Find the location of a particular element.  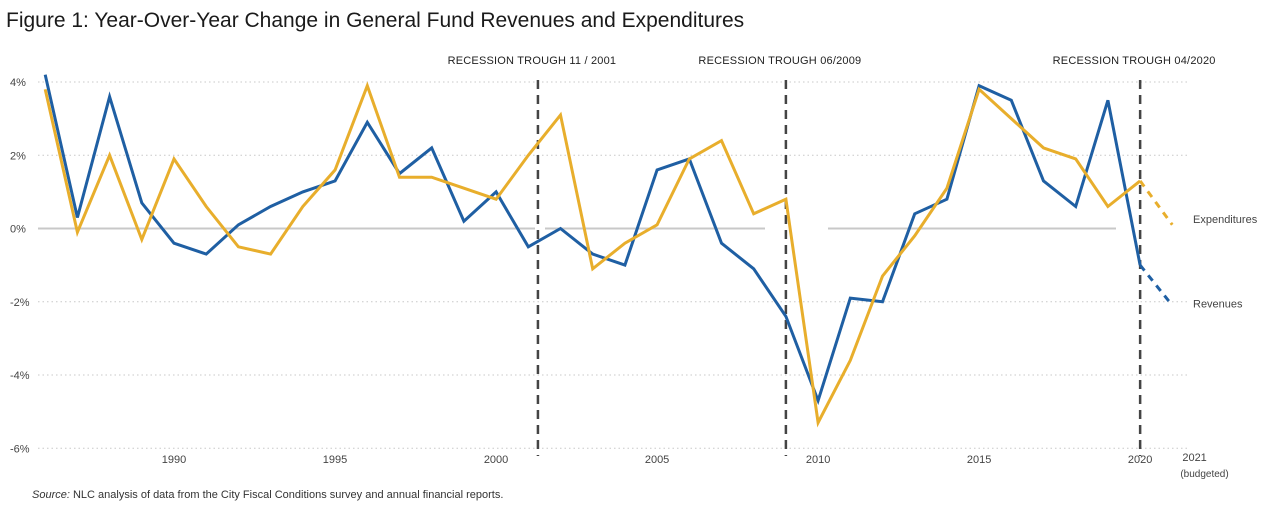

x-tick-label: 1995 is located at coordinates (335, 460).